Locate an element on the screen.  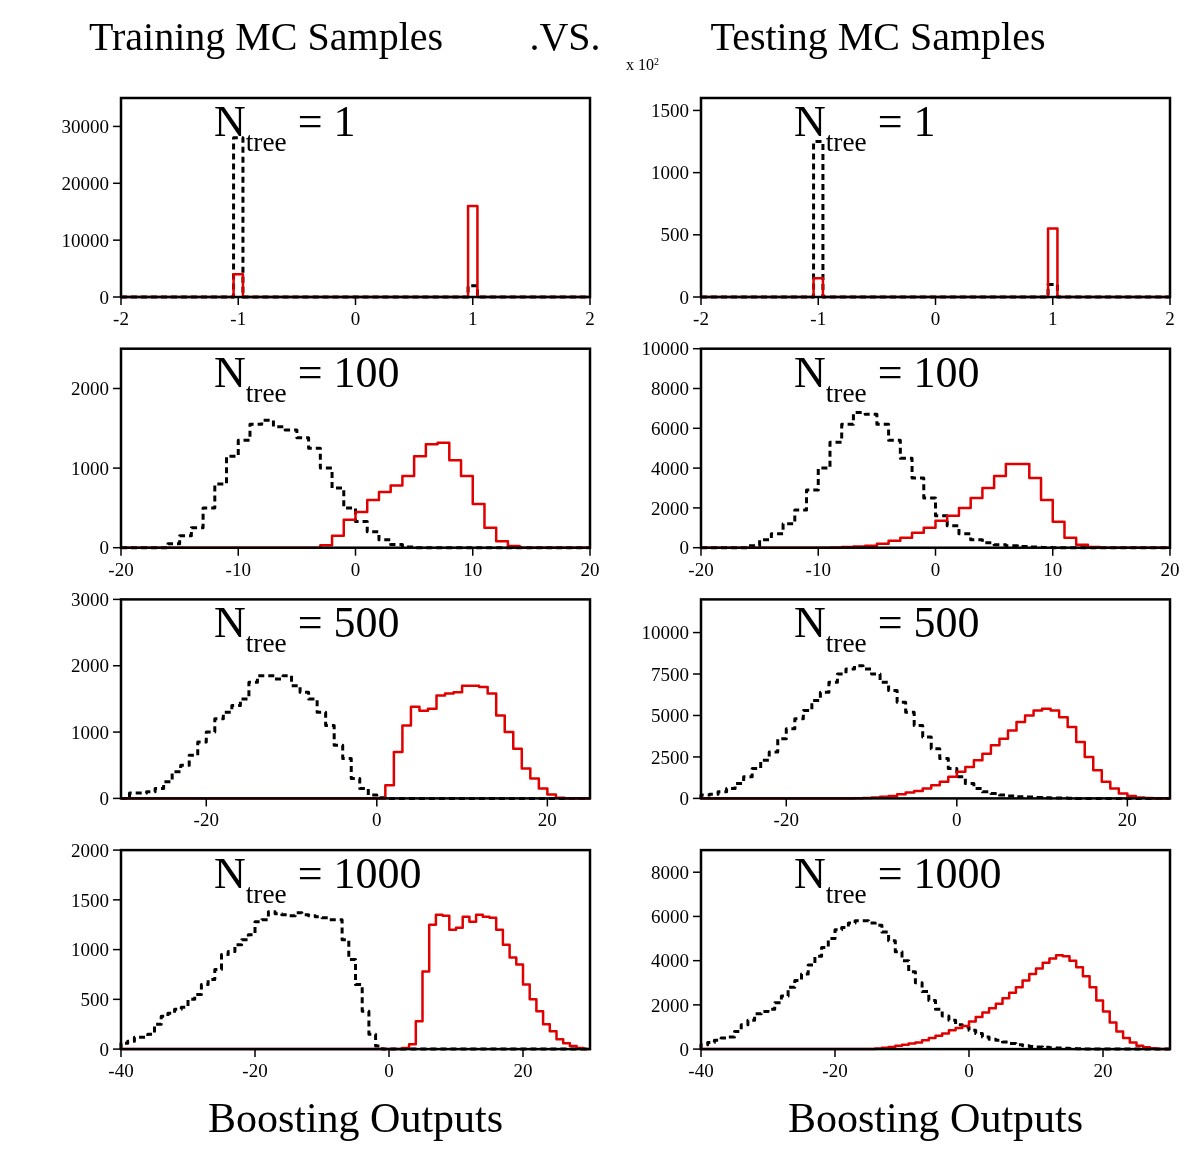
chart-subtitle: .VS. is located at coordinates (565, 36).